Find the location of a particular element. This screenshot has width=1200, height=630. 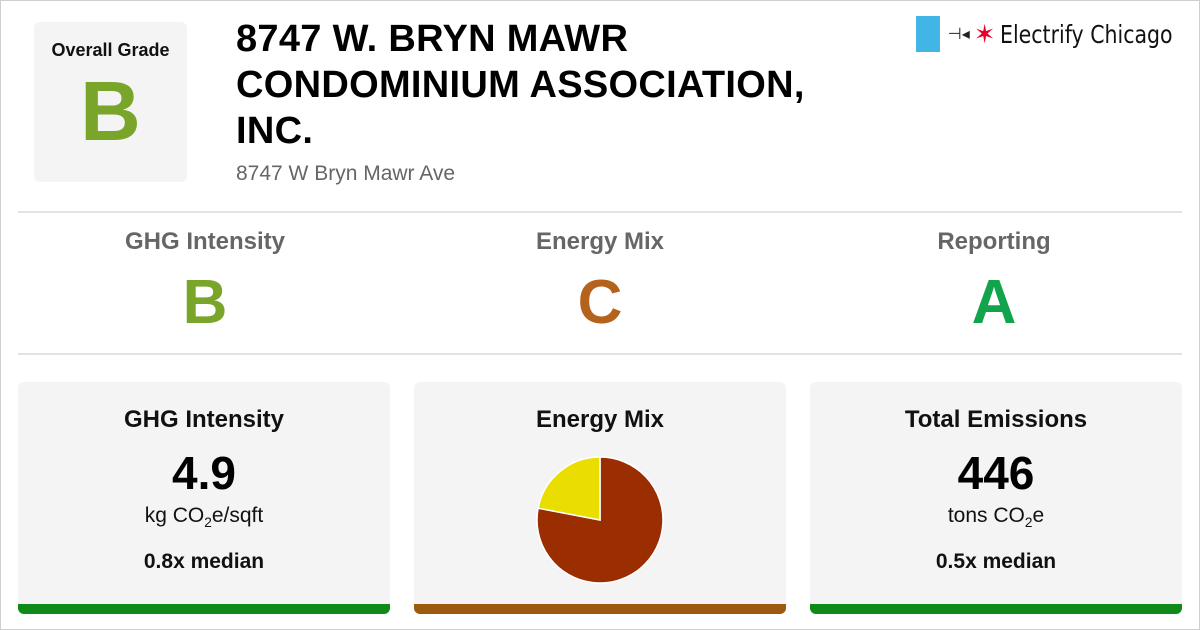

pie-slice is located at coordinates (569, 488).